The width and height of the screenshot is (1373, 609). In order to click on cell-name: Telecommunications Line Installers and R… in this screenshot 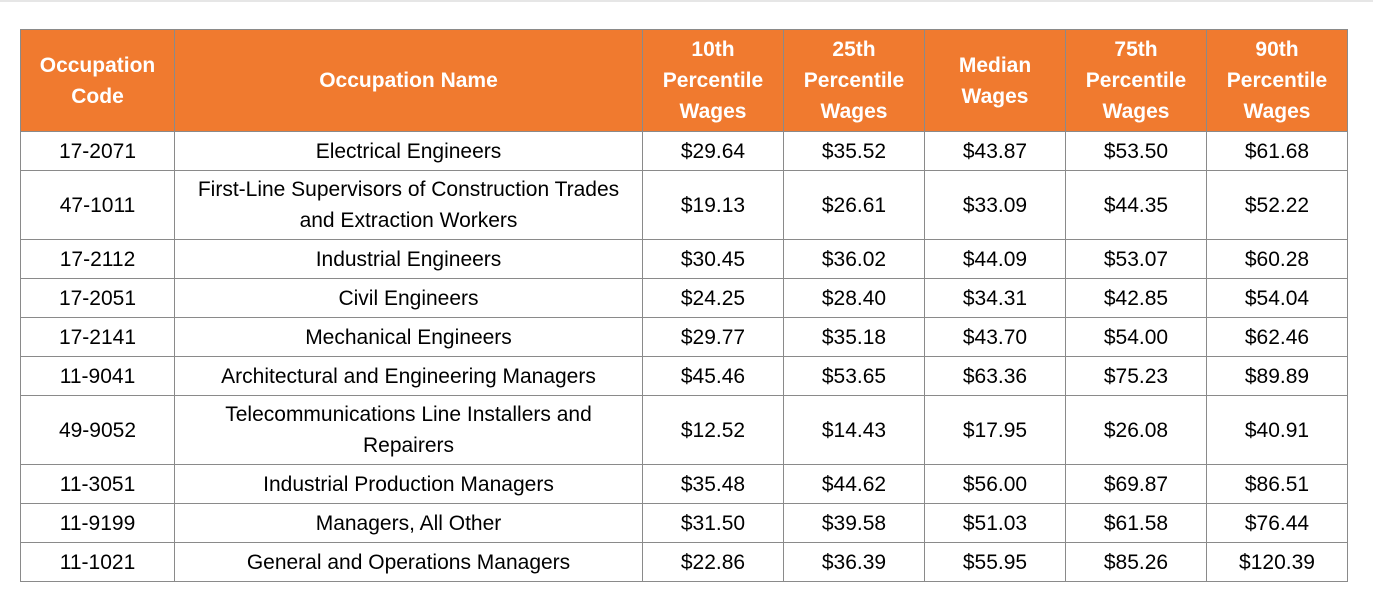, I will do `click(408, 430)`.